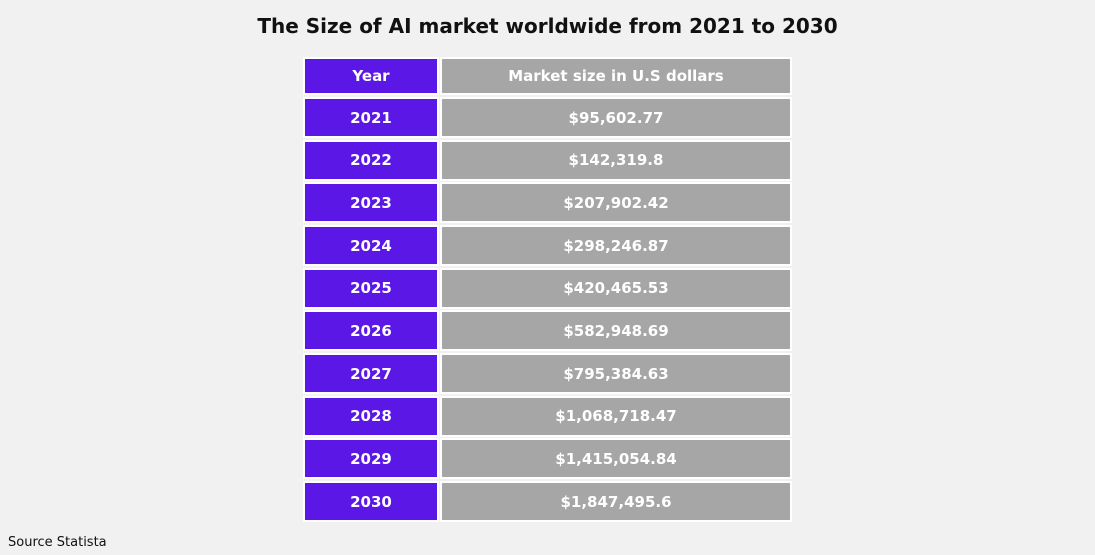 The image size is (1095, 555). What do you see at coordinates (616, 245) in the screenshot?
I see `value-cell: $298,246.87` at bounding box center [616, 245].